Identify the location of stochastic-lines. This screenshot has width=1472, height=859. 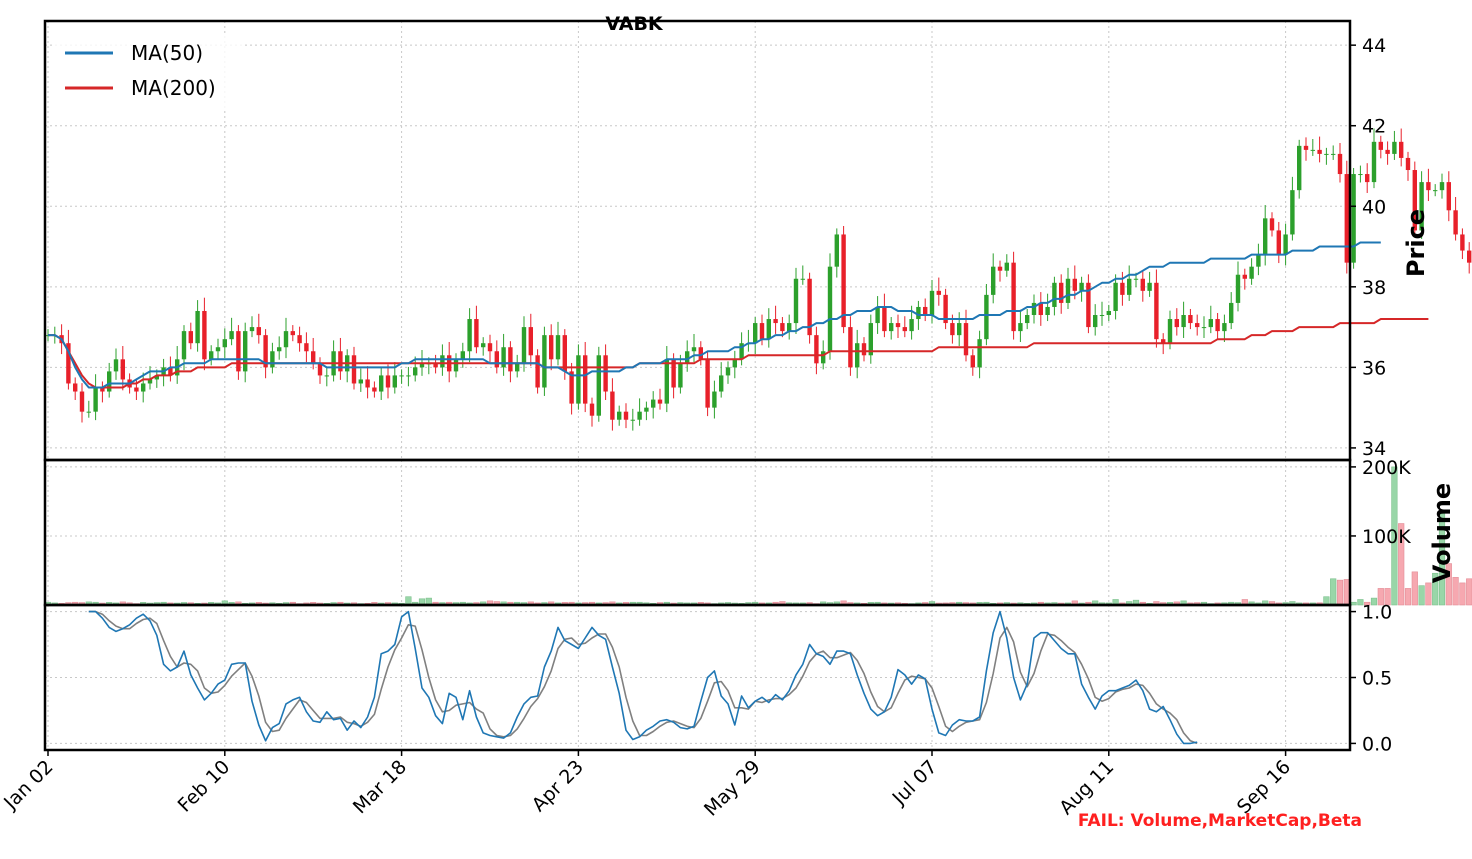
(643, 677).